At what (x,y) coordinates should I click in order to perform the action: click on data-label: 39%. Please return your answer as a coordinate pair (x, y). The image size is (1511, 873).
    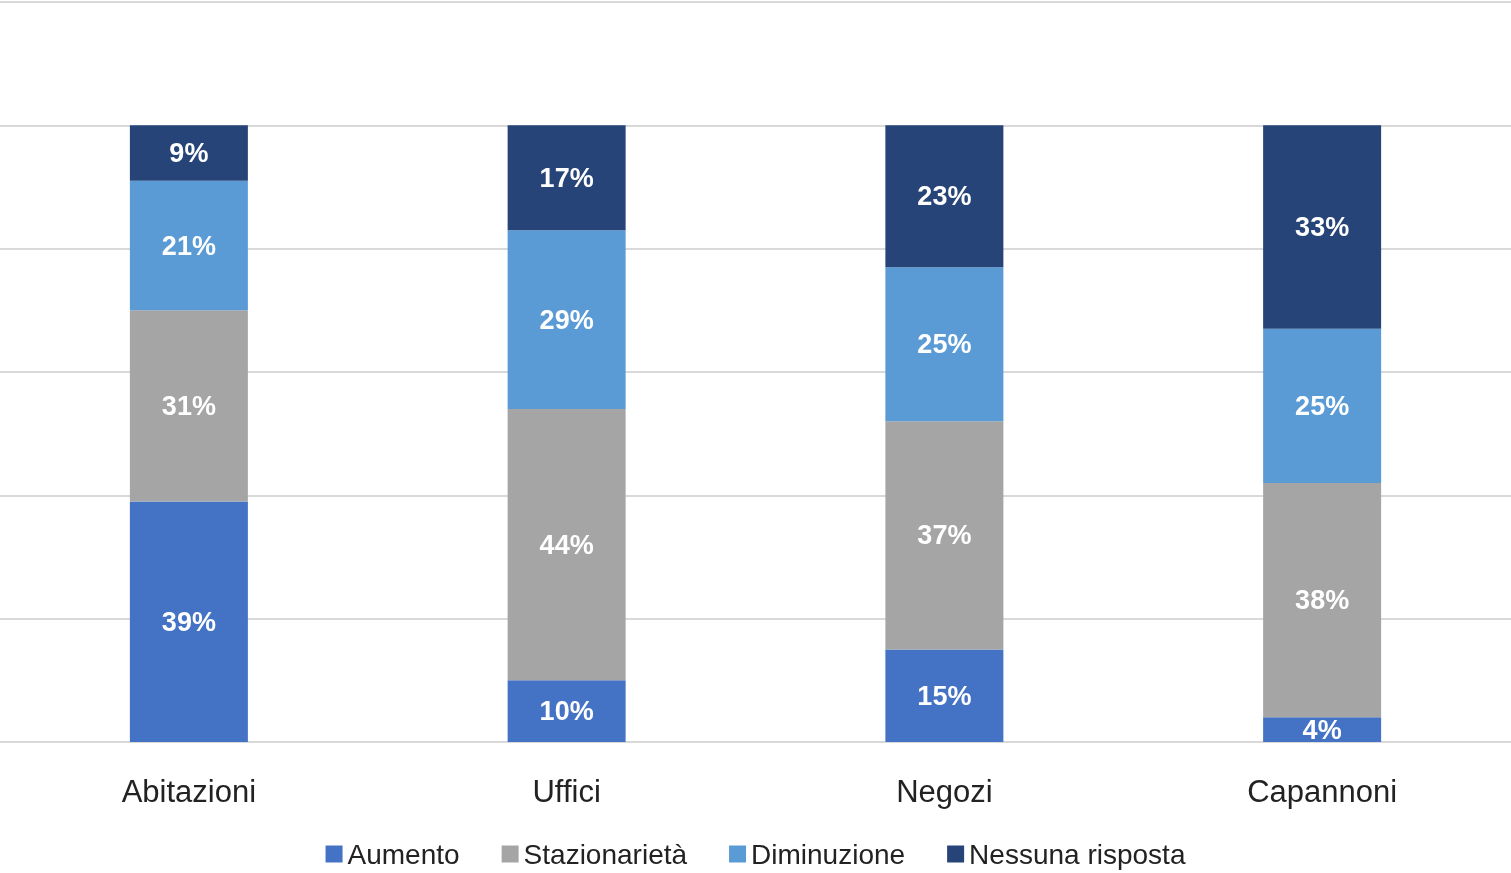
    Looking at the image, I should click on (188, 621).